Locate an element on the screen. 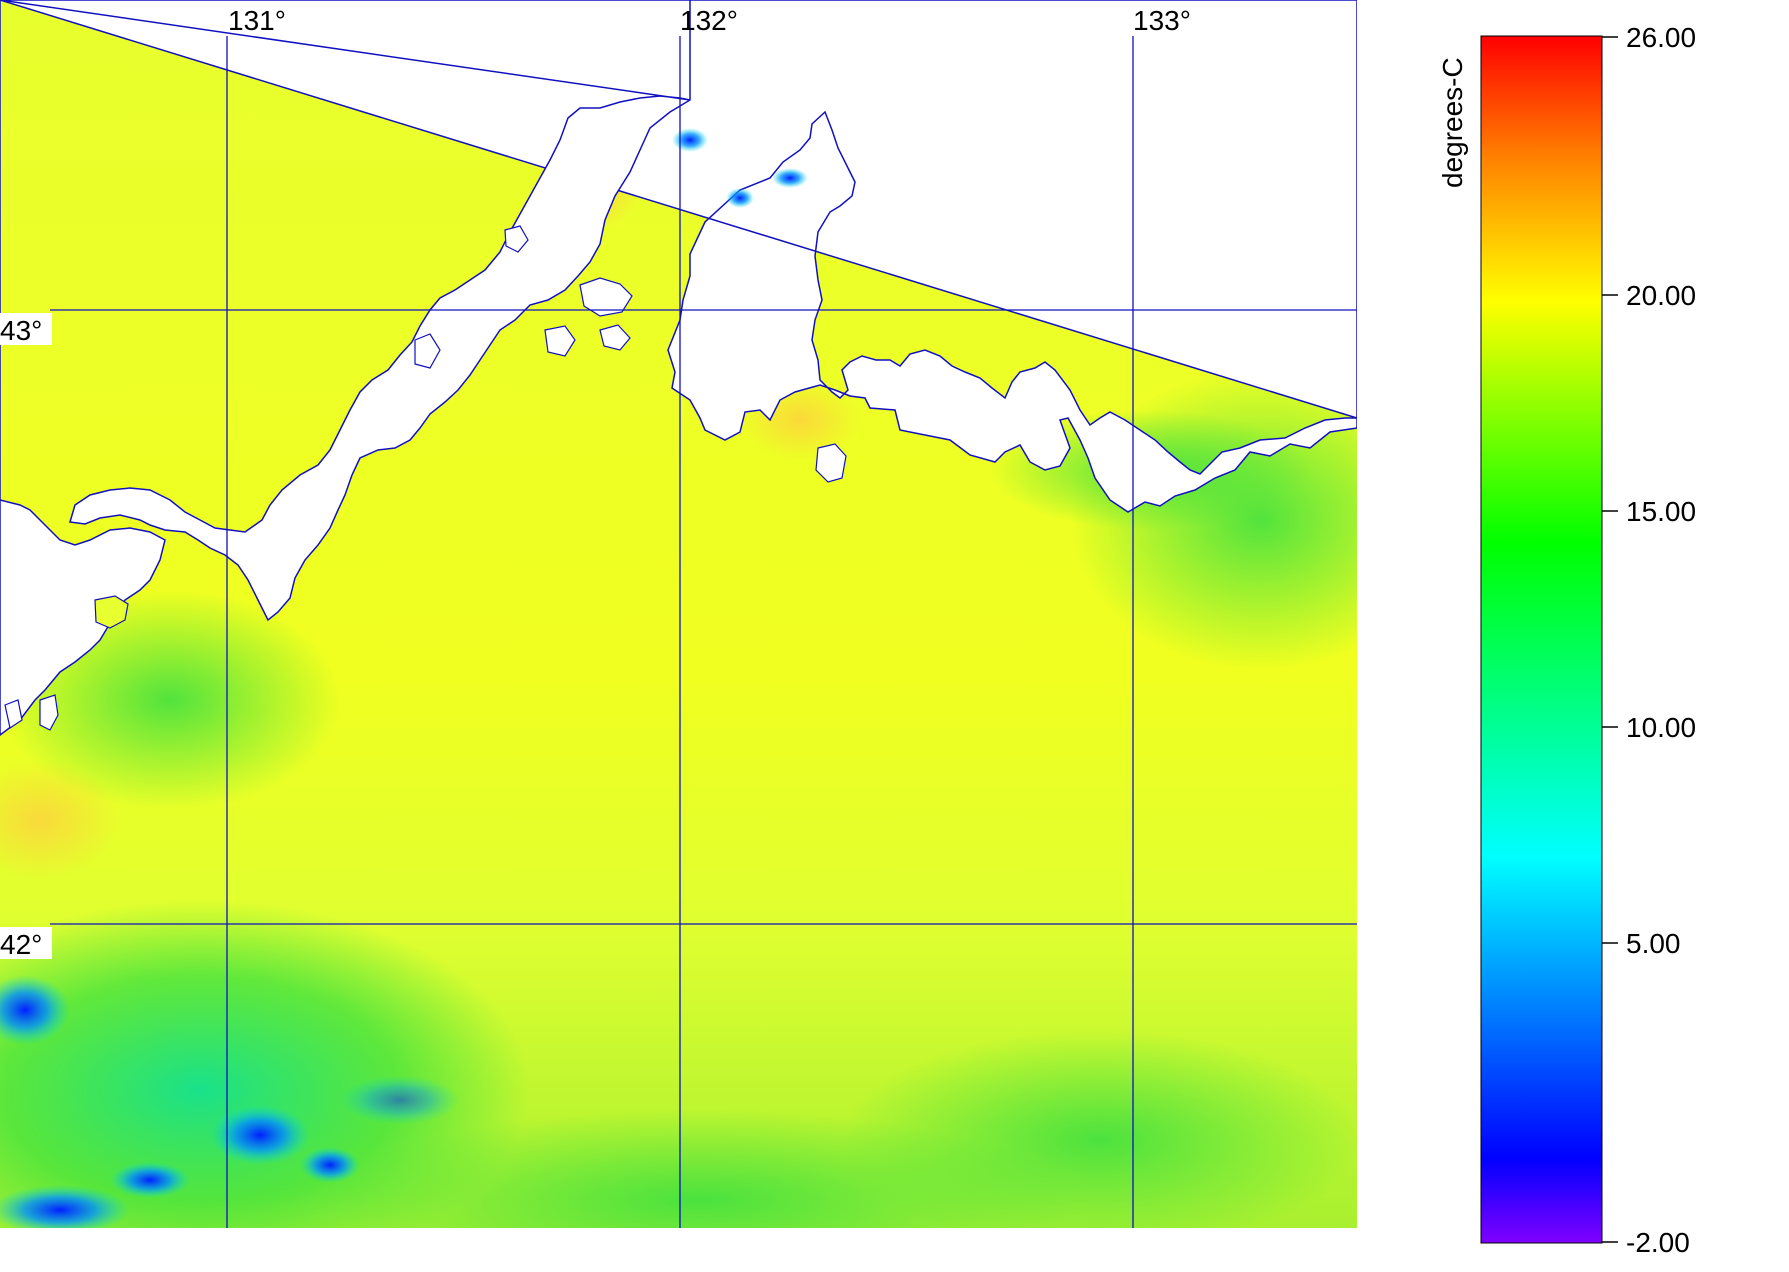 The image size is (1789, 1272). lon-label-132: 132° is located at coordinates (709, 20).